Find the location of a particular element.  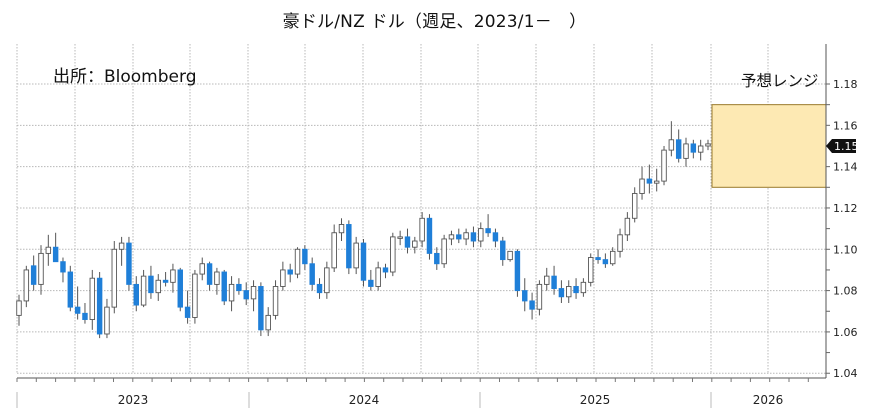

forecast-range-label: 予想レンジ is located at coordinates (780, 81).